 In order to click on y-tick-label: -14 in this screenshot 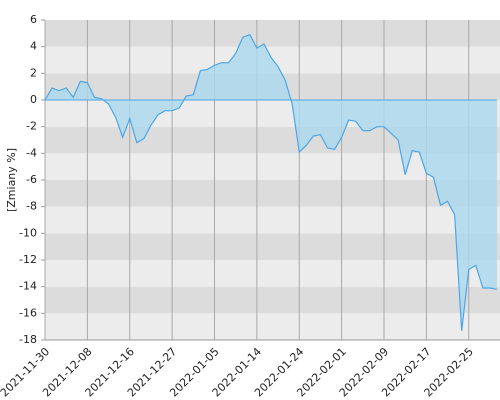, I will do `click(28, 286)`.